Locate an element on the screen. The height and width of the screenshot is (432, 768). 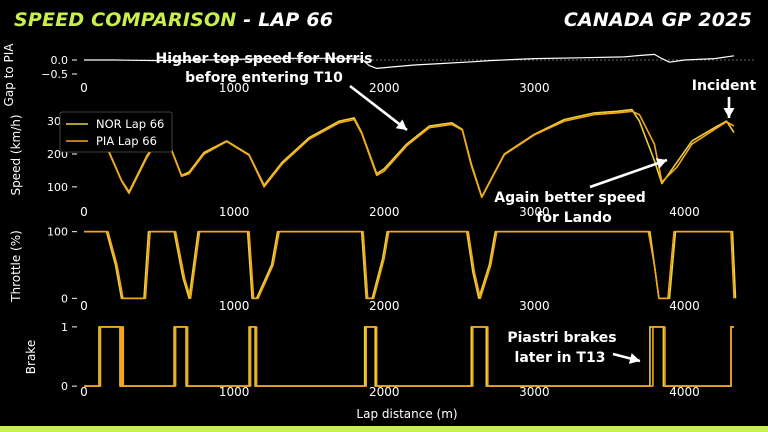
title-accent: SPEED COMPARISON is located at coordinates (125, 20).